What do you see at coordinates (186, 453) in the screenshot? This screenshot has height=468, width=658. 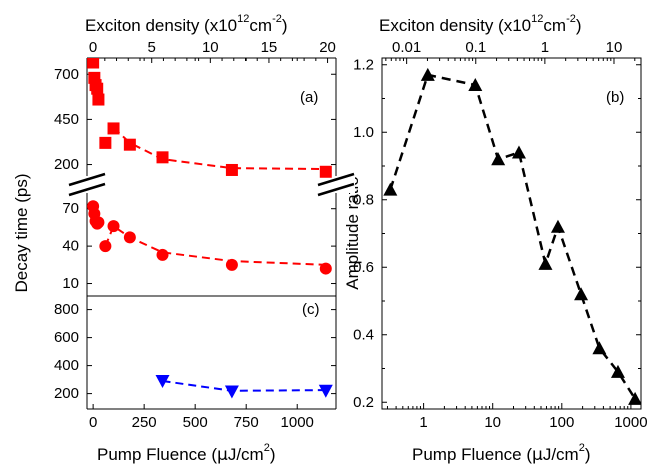 I see `x-axis-label-left: Pump Fluence (µJ/cm2)` at bounding box center [186, 453].